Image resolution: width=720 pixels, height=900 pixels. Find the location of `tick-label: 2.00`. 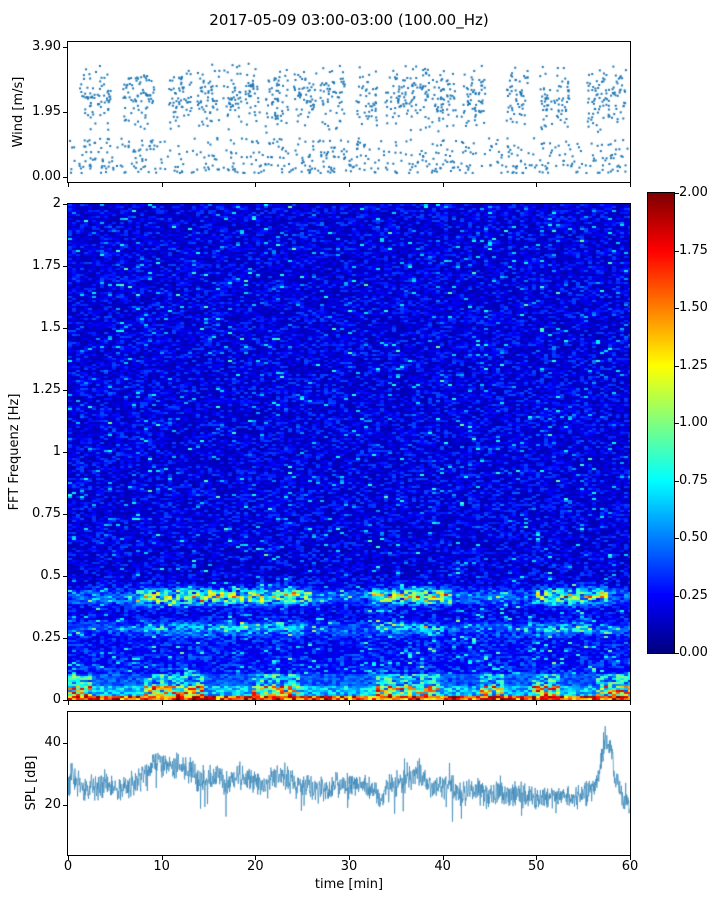

tick-label: 2.00 is located at coordinates (693, 192).